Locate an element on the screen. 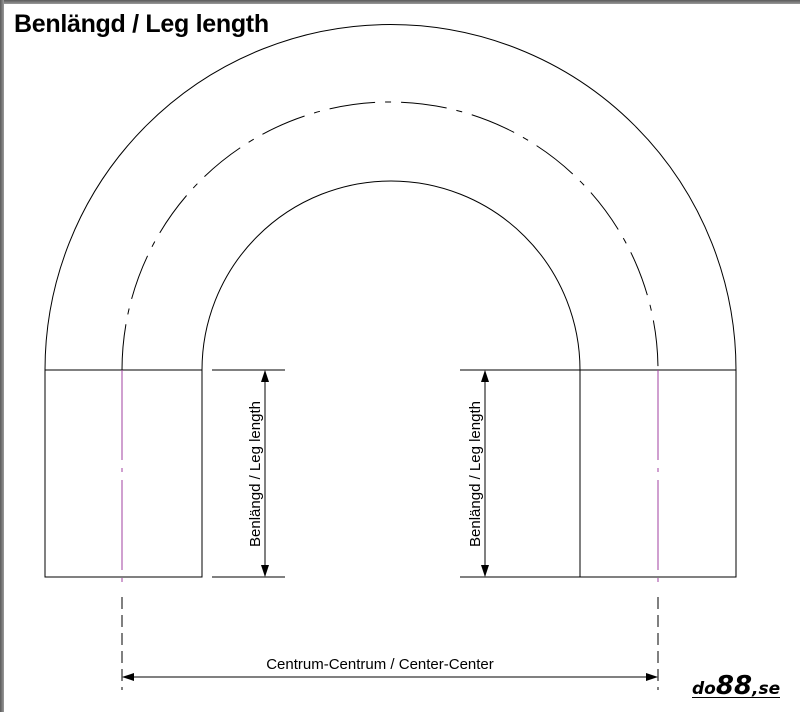  logo-number: 88 is located at coordinates (734, 686).